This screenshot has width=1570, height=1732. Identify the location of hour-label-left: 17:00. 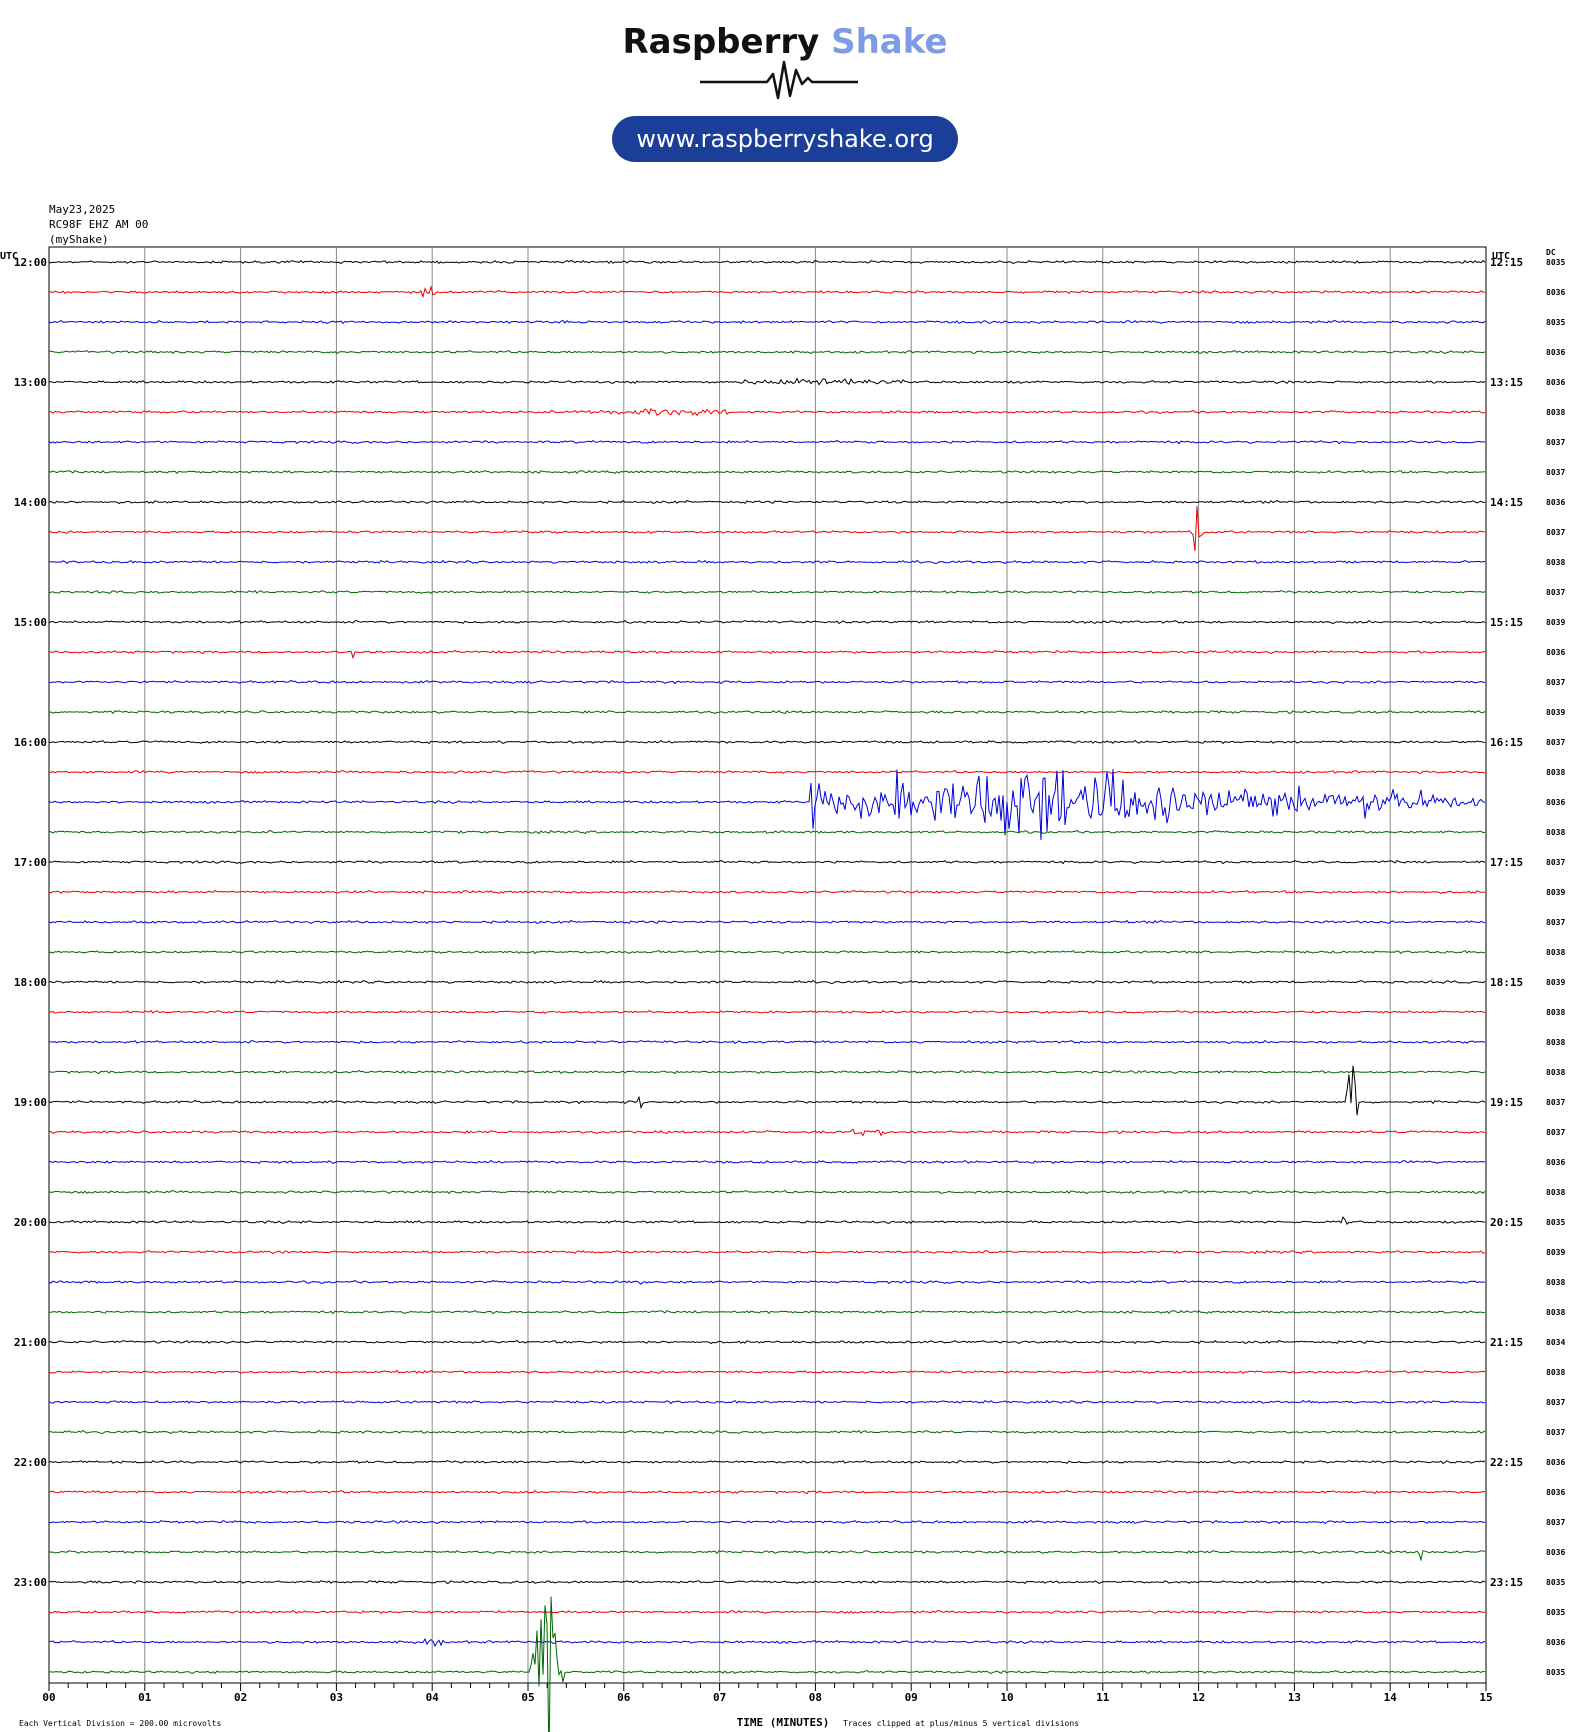
(30, 862).